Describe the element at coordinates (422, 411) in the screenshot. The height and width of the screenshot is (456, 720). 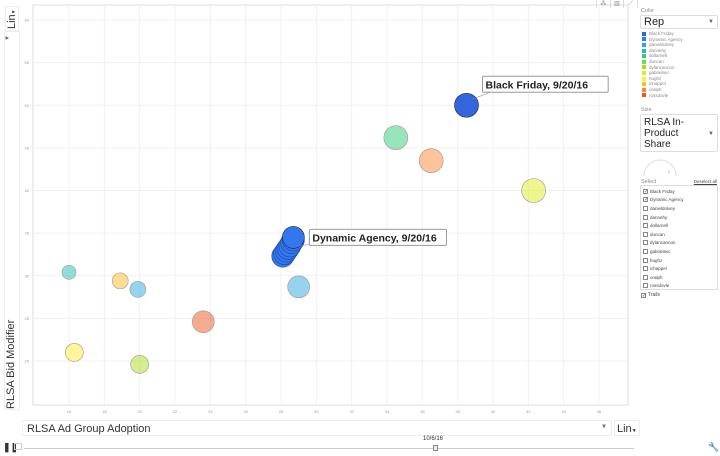
I see `x-tick-label: 36` at that location.